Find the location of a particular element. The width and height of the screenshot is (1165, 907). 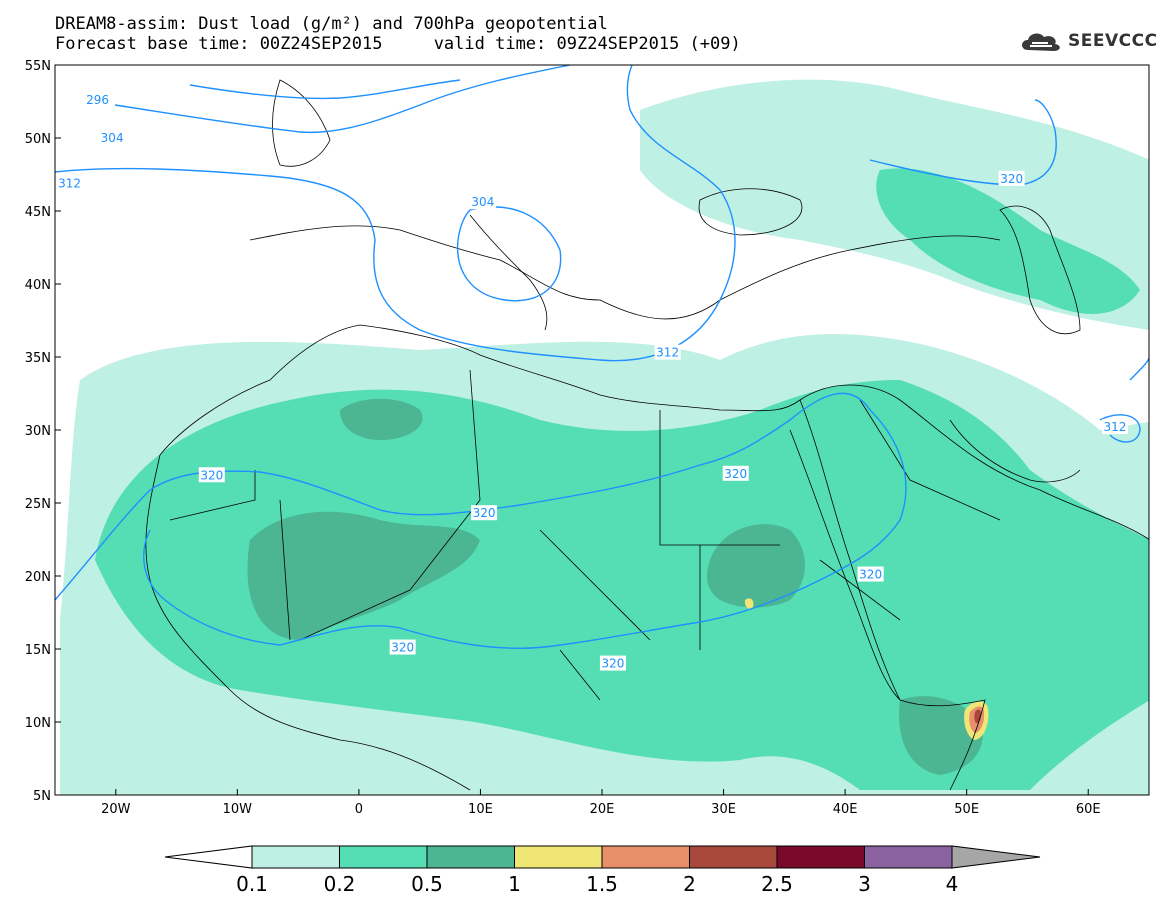

lat-tick-label: 5N is located at coordinates (42, 796).